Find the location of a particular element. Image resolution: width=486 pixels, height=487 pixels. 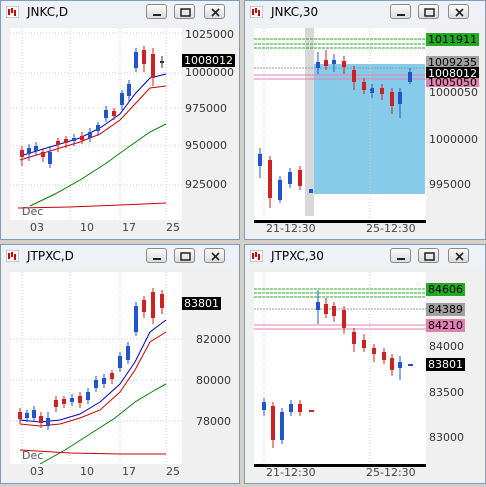

price-label: 83000 is located at coordinates (446, 437).